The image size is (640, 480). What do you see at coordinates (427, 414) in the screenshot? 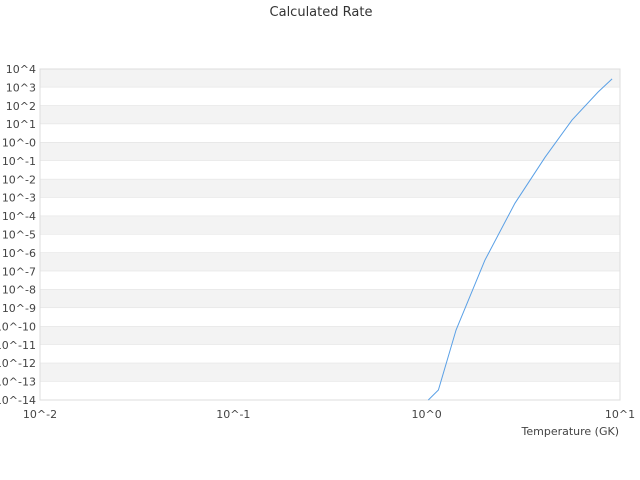
I see `x-tick-label: 10^0` at bounding box center [427, 414].